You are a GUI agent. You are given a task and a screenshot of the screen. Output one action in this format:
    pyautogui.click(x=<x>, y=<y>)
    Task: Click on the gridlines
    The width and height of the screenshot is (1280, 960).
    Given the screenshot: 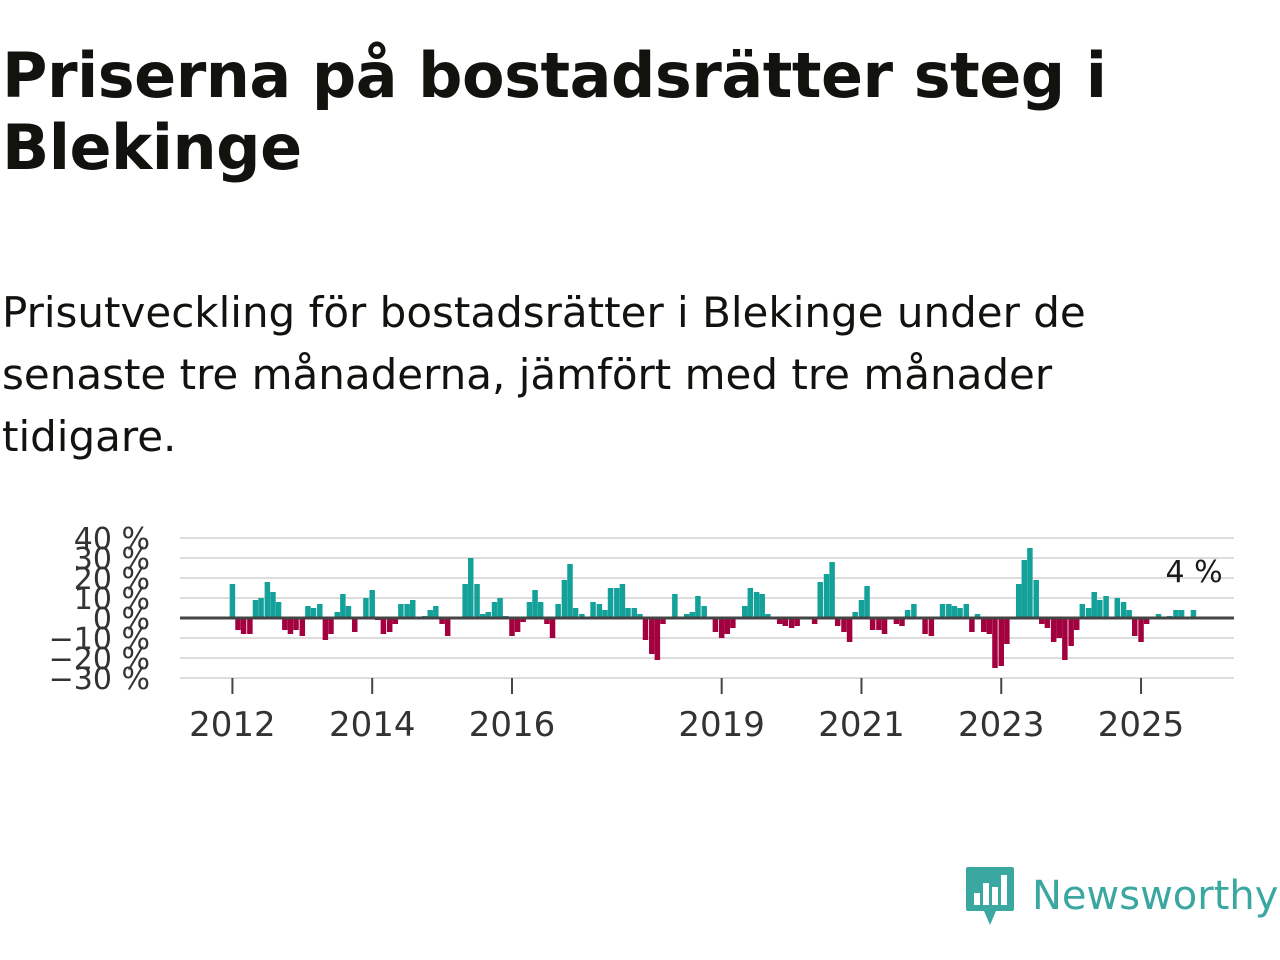 What is the action you would take?
    pyautogui.click(x=707, y=608)
    